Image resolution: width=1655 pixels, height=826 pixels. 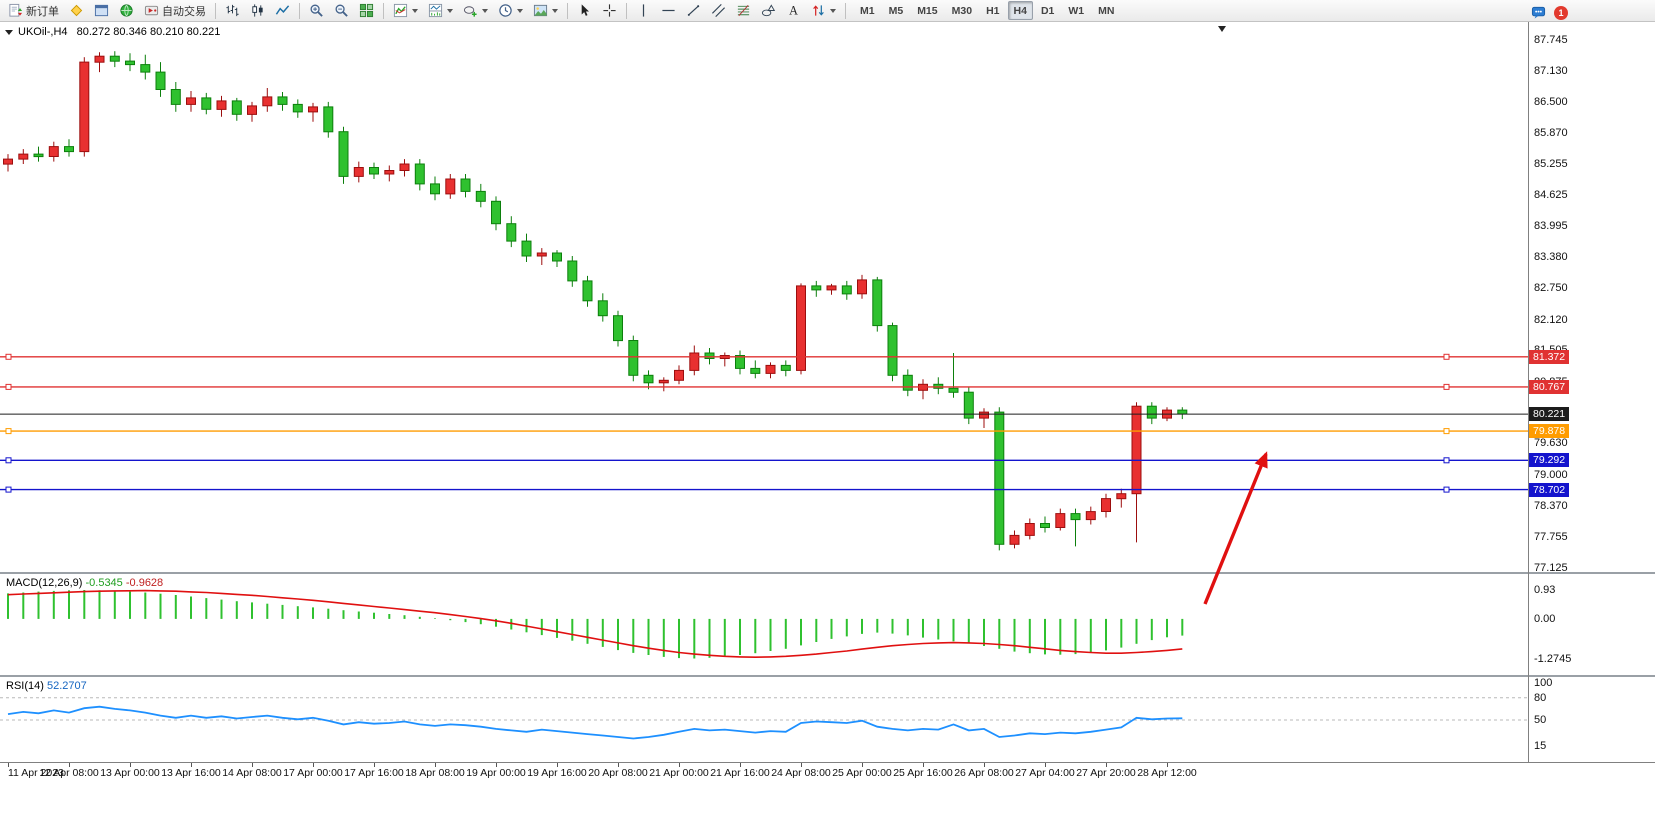 What do you see at coordinates (1549, 431) in the screenshot?
I see `price-tag-79.878: 79.878` at bounding box center [1549, 431].